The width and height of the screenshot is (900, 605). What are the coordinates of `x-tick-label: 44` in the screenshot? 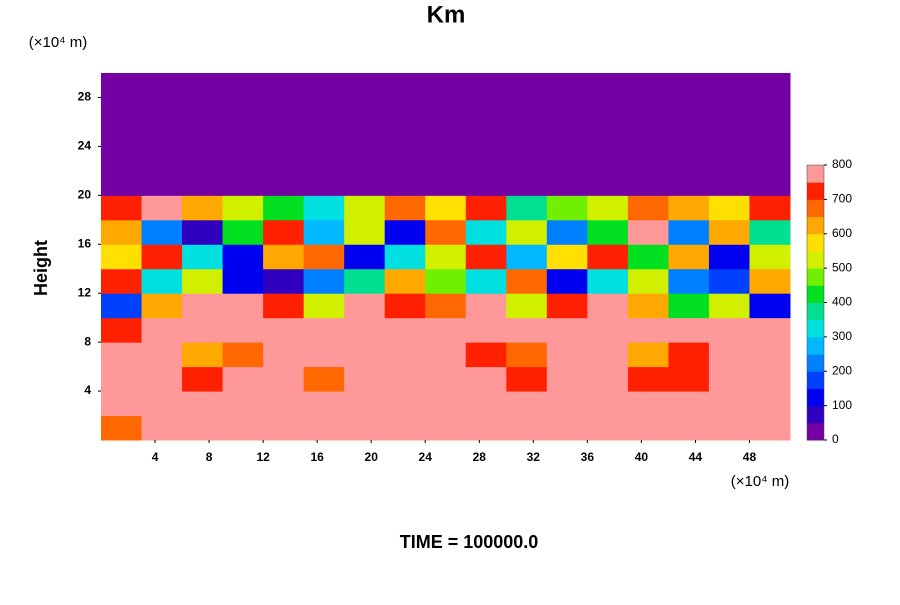 It's located at (696, 457).